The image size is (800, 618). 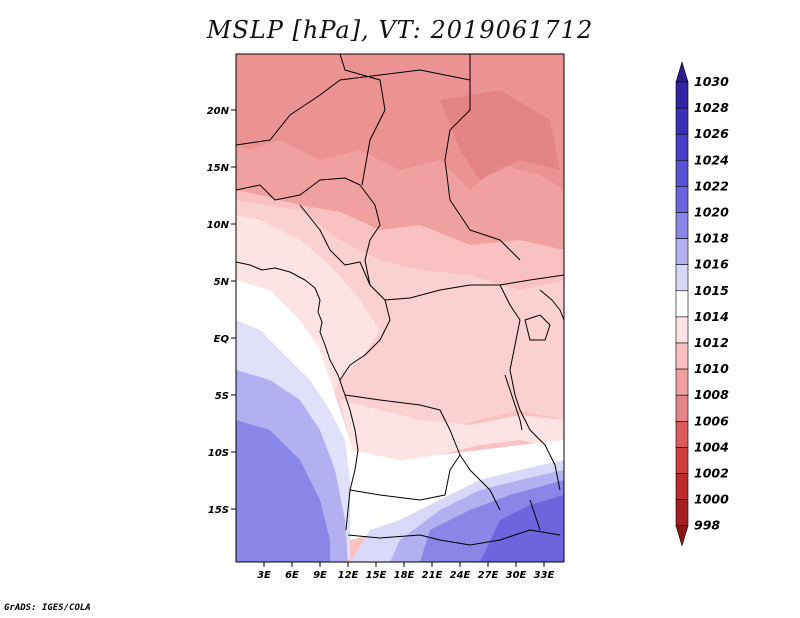 I want to click on colorbar-level-label: 1026, so click(x=711, y=133).